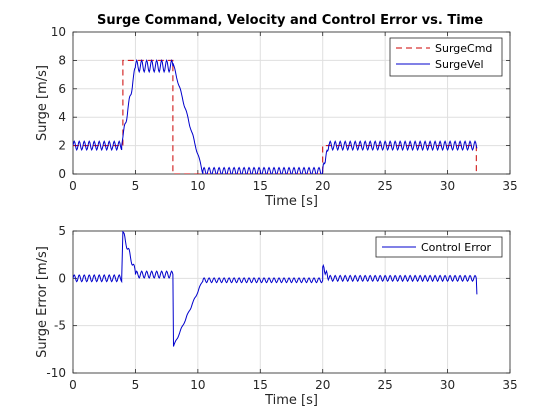 The image size is (560, 420). Describe the element at coordinates (459, 64) in the screenshot. I see `legend-entry: SurgeVel` at that location.